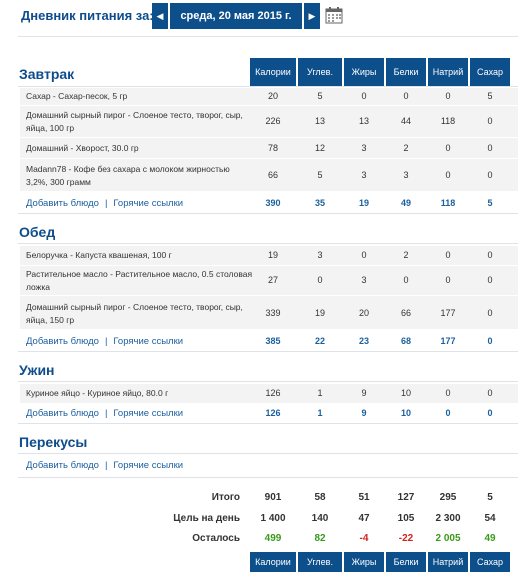 This screenshot has height=576, width=518. I want to click on carbs-cell: 0, so click(320, 280).